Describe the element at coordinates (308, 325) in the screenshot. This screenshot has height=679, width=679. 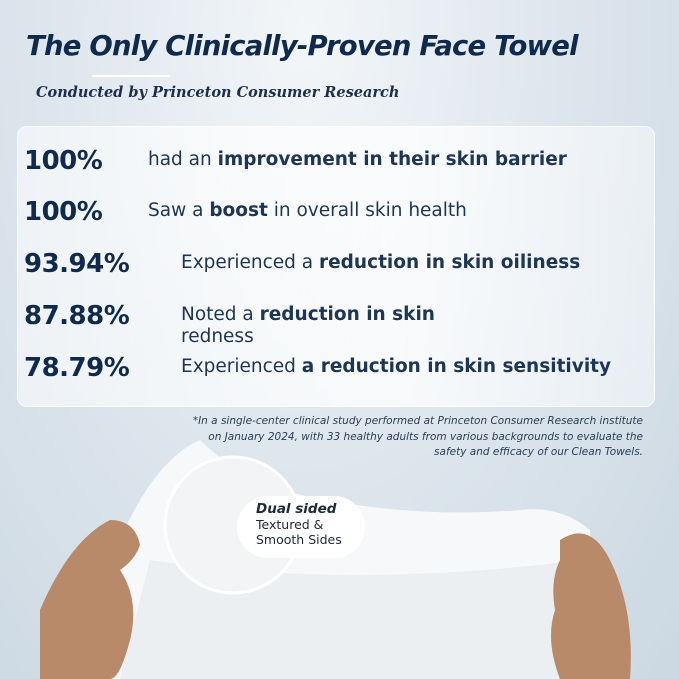
I see `stat-text: Noted a reduction in skin redness` at that location.